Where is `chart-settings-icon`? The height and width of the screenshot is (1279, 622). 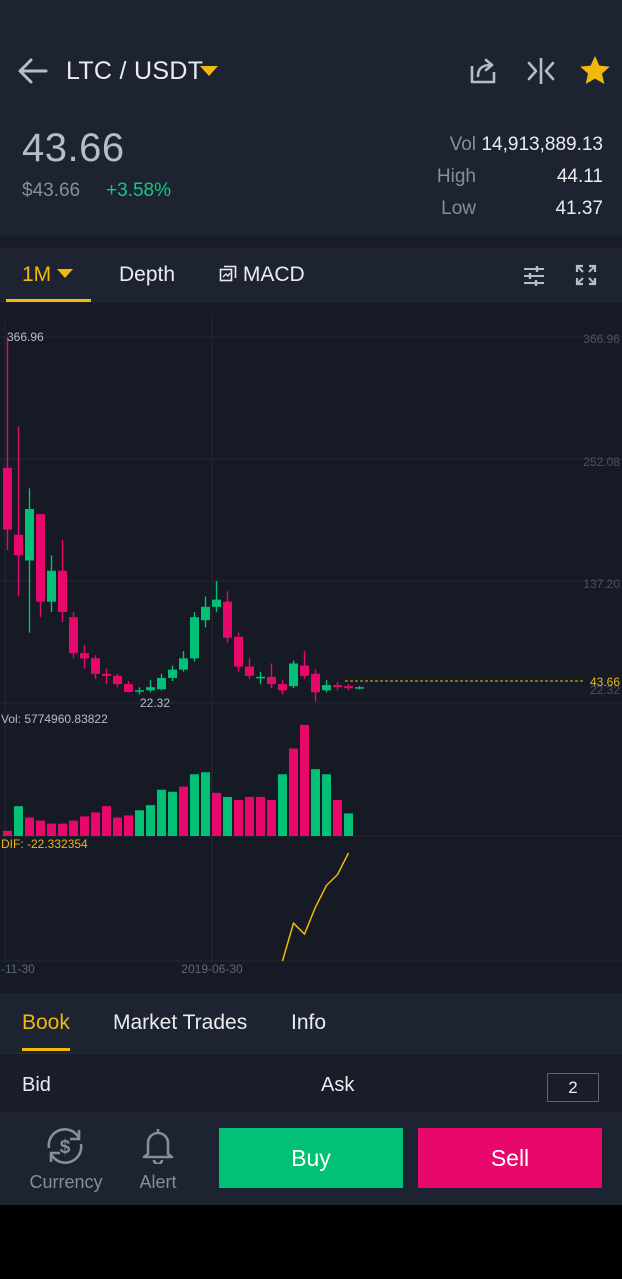
chart-settings-icon is located at coordinates (534, 276).